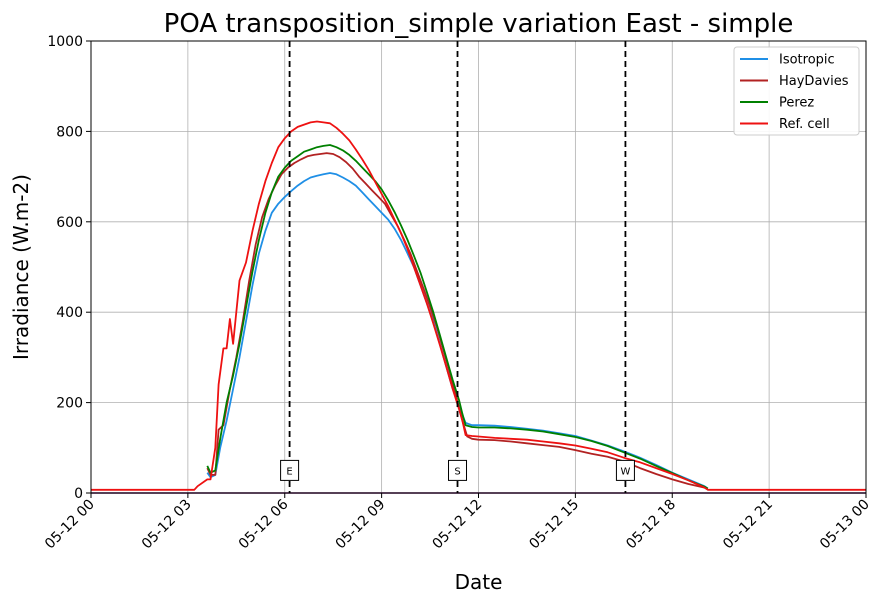  I want to click on legend-label: Ref. cell, so click(804, 124).